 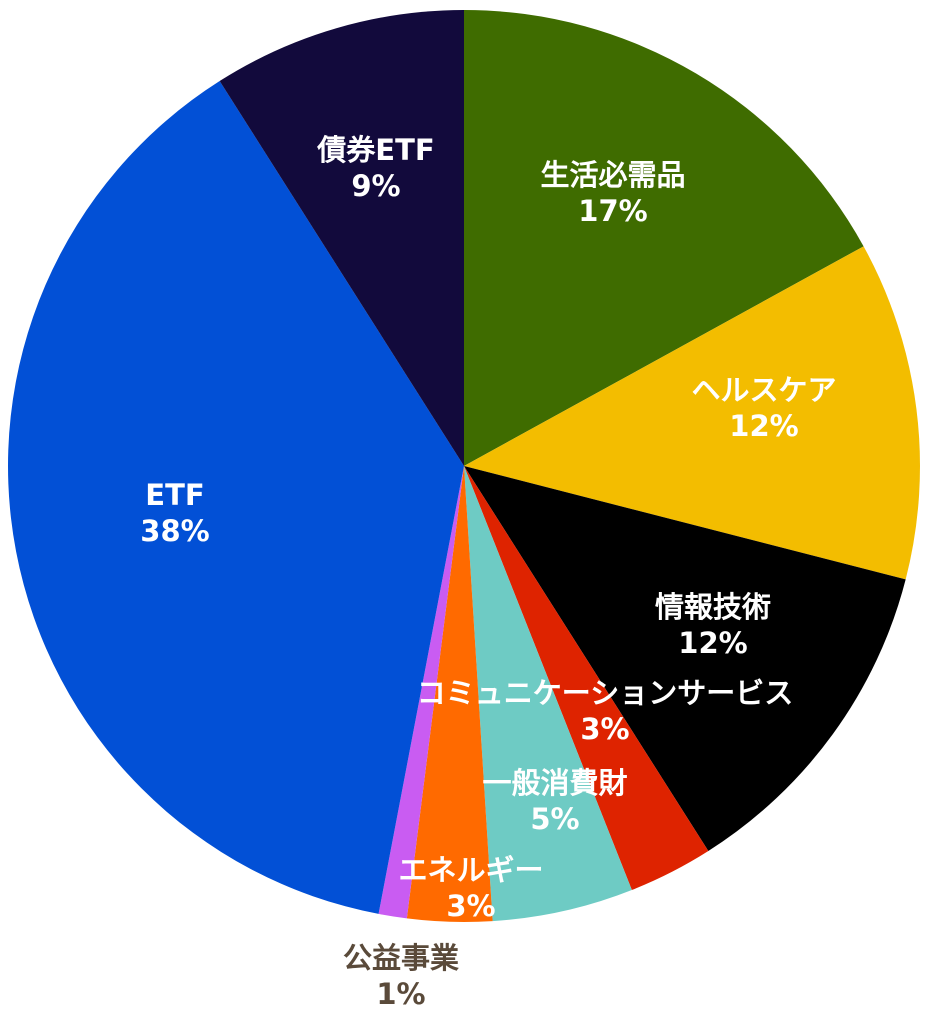 What do you see at coordinates (612, 211) in the screenshot?
I see `slice-percent-1: 17%` at bounding box center [612, 211].